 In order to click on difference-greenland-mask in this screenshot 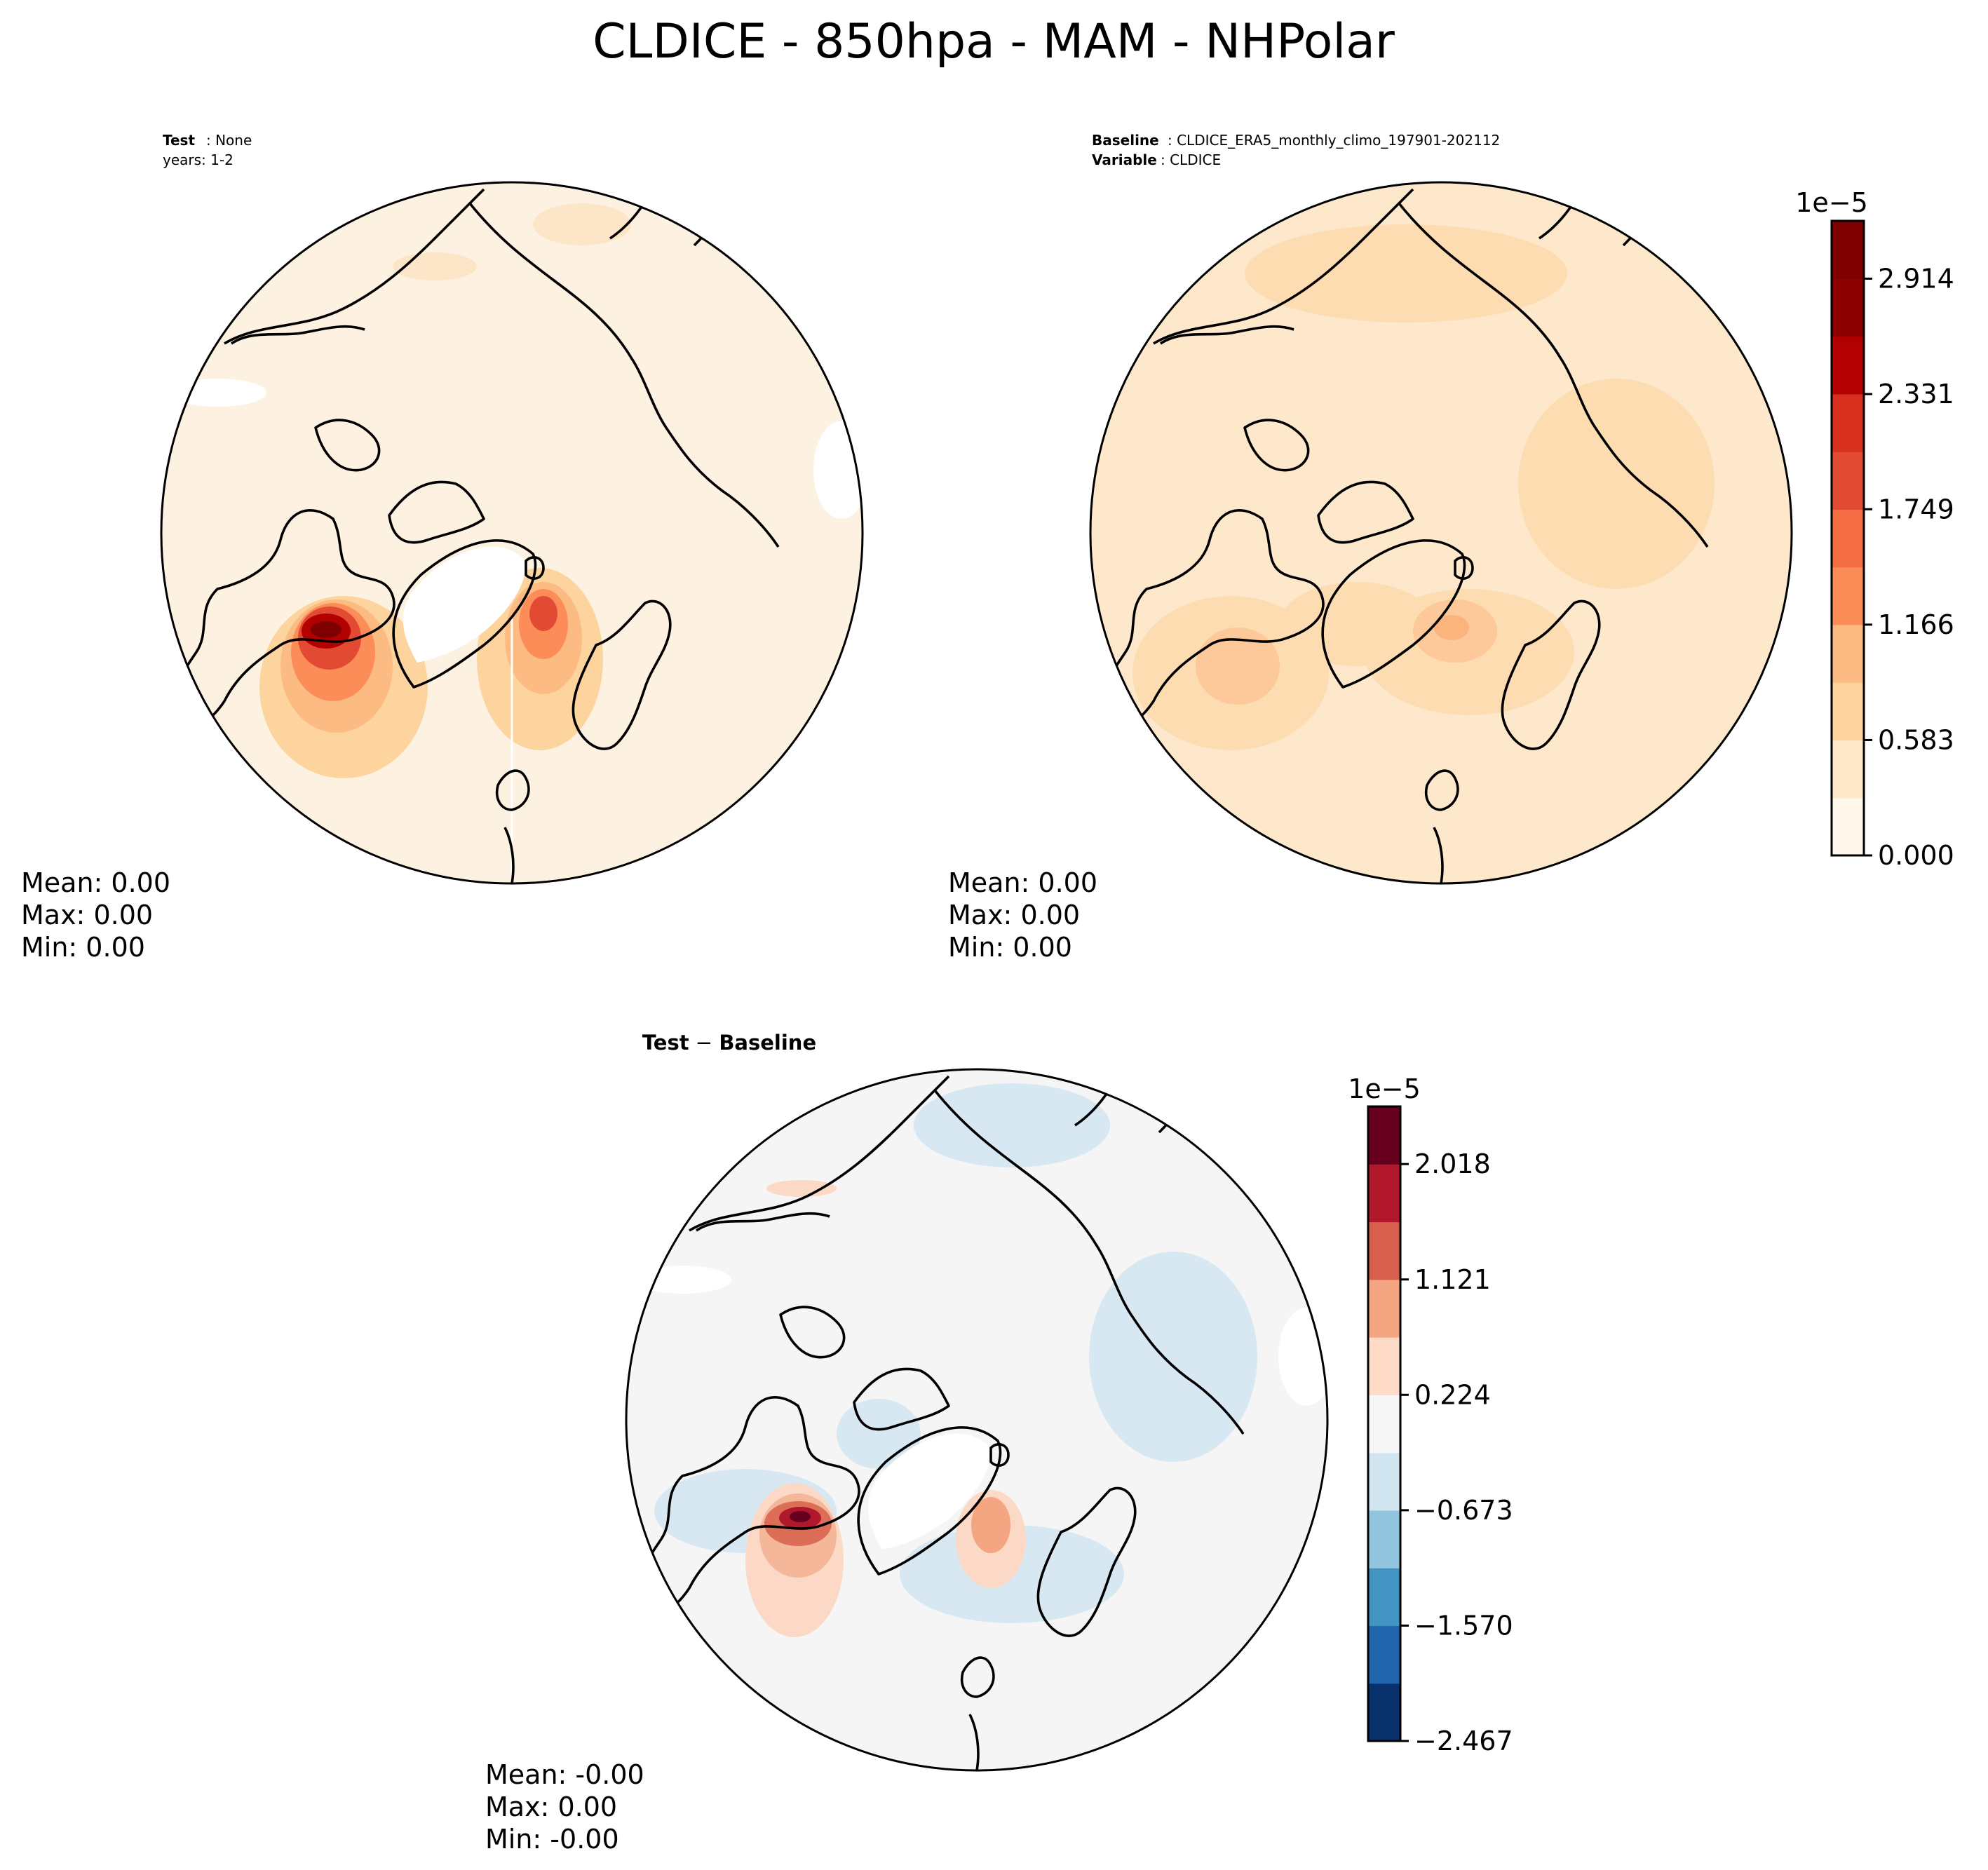, I will do `click(929, 1491)`.